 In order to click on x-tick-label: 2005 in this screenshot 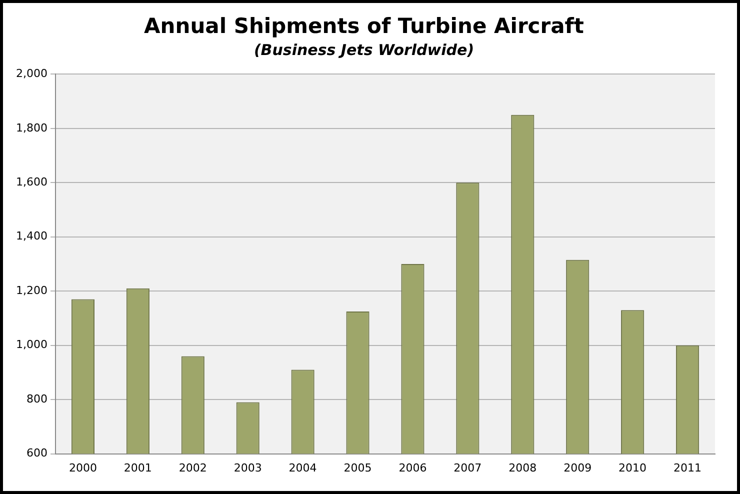, I will do `click(358, 467)`.